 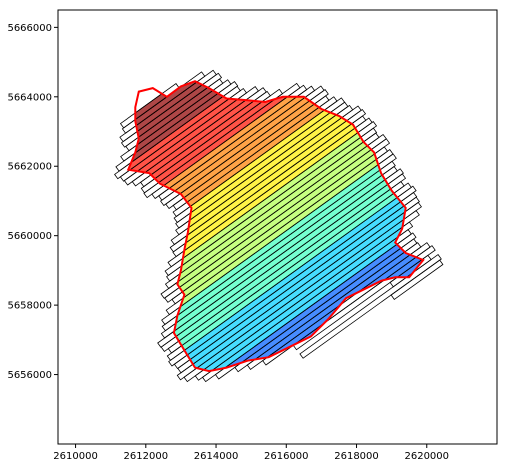 I want to click on x-tick-label: 2614000, so click(x=216, y=456).